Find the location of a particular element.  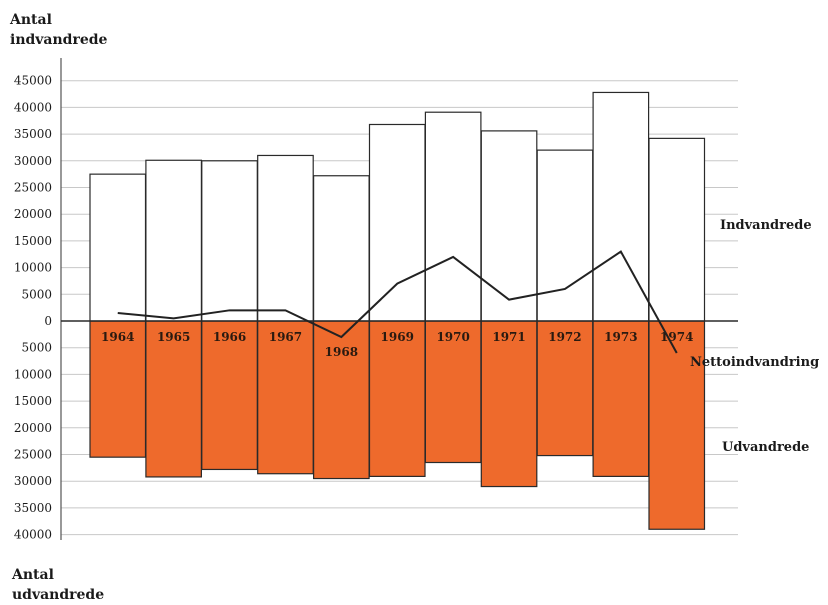

x-tick-label: 1974 is located at coordinates (676, 337).